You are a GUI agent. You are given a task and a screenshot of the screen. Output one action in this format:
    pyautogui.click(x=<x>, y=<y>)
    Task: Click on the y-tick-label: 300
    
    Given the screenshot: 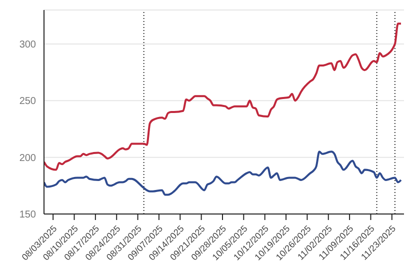 What is the action you would take?
    pyautogui.click(x=27, y=45)
    